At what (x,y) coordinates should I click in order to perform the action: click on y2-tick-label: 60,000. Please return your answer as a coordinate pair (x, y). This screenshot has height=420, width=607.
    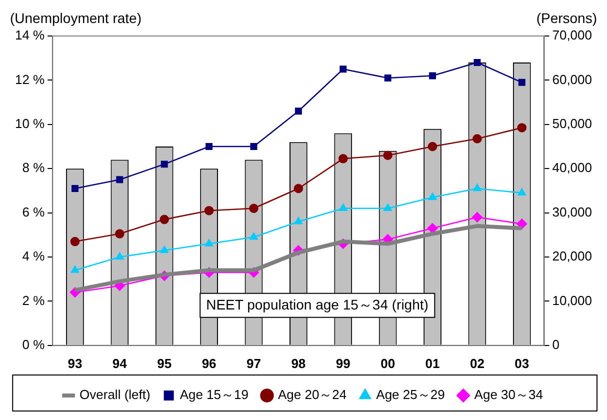
    Looking at the image, I should click on (572, 79).